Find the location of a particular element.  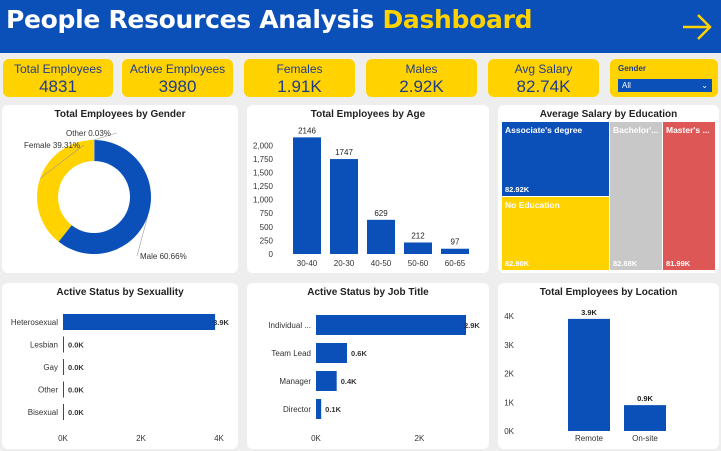

kpi-label: Females is located at coordinates (299, 69).